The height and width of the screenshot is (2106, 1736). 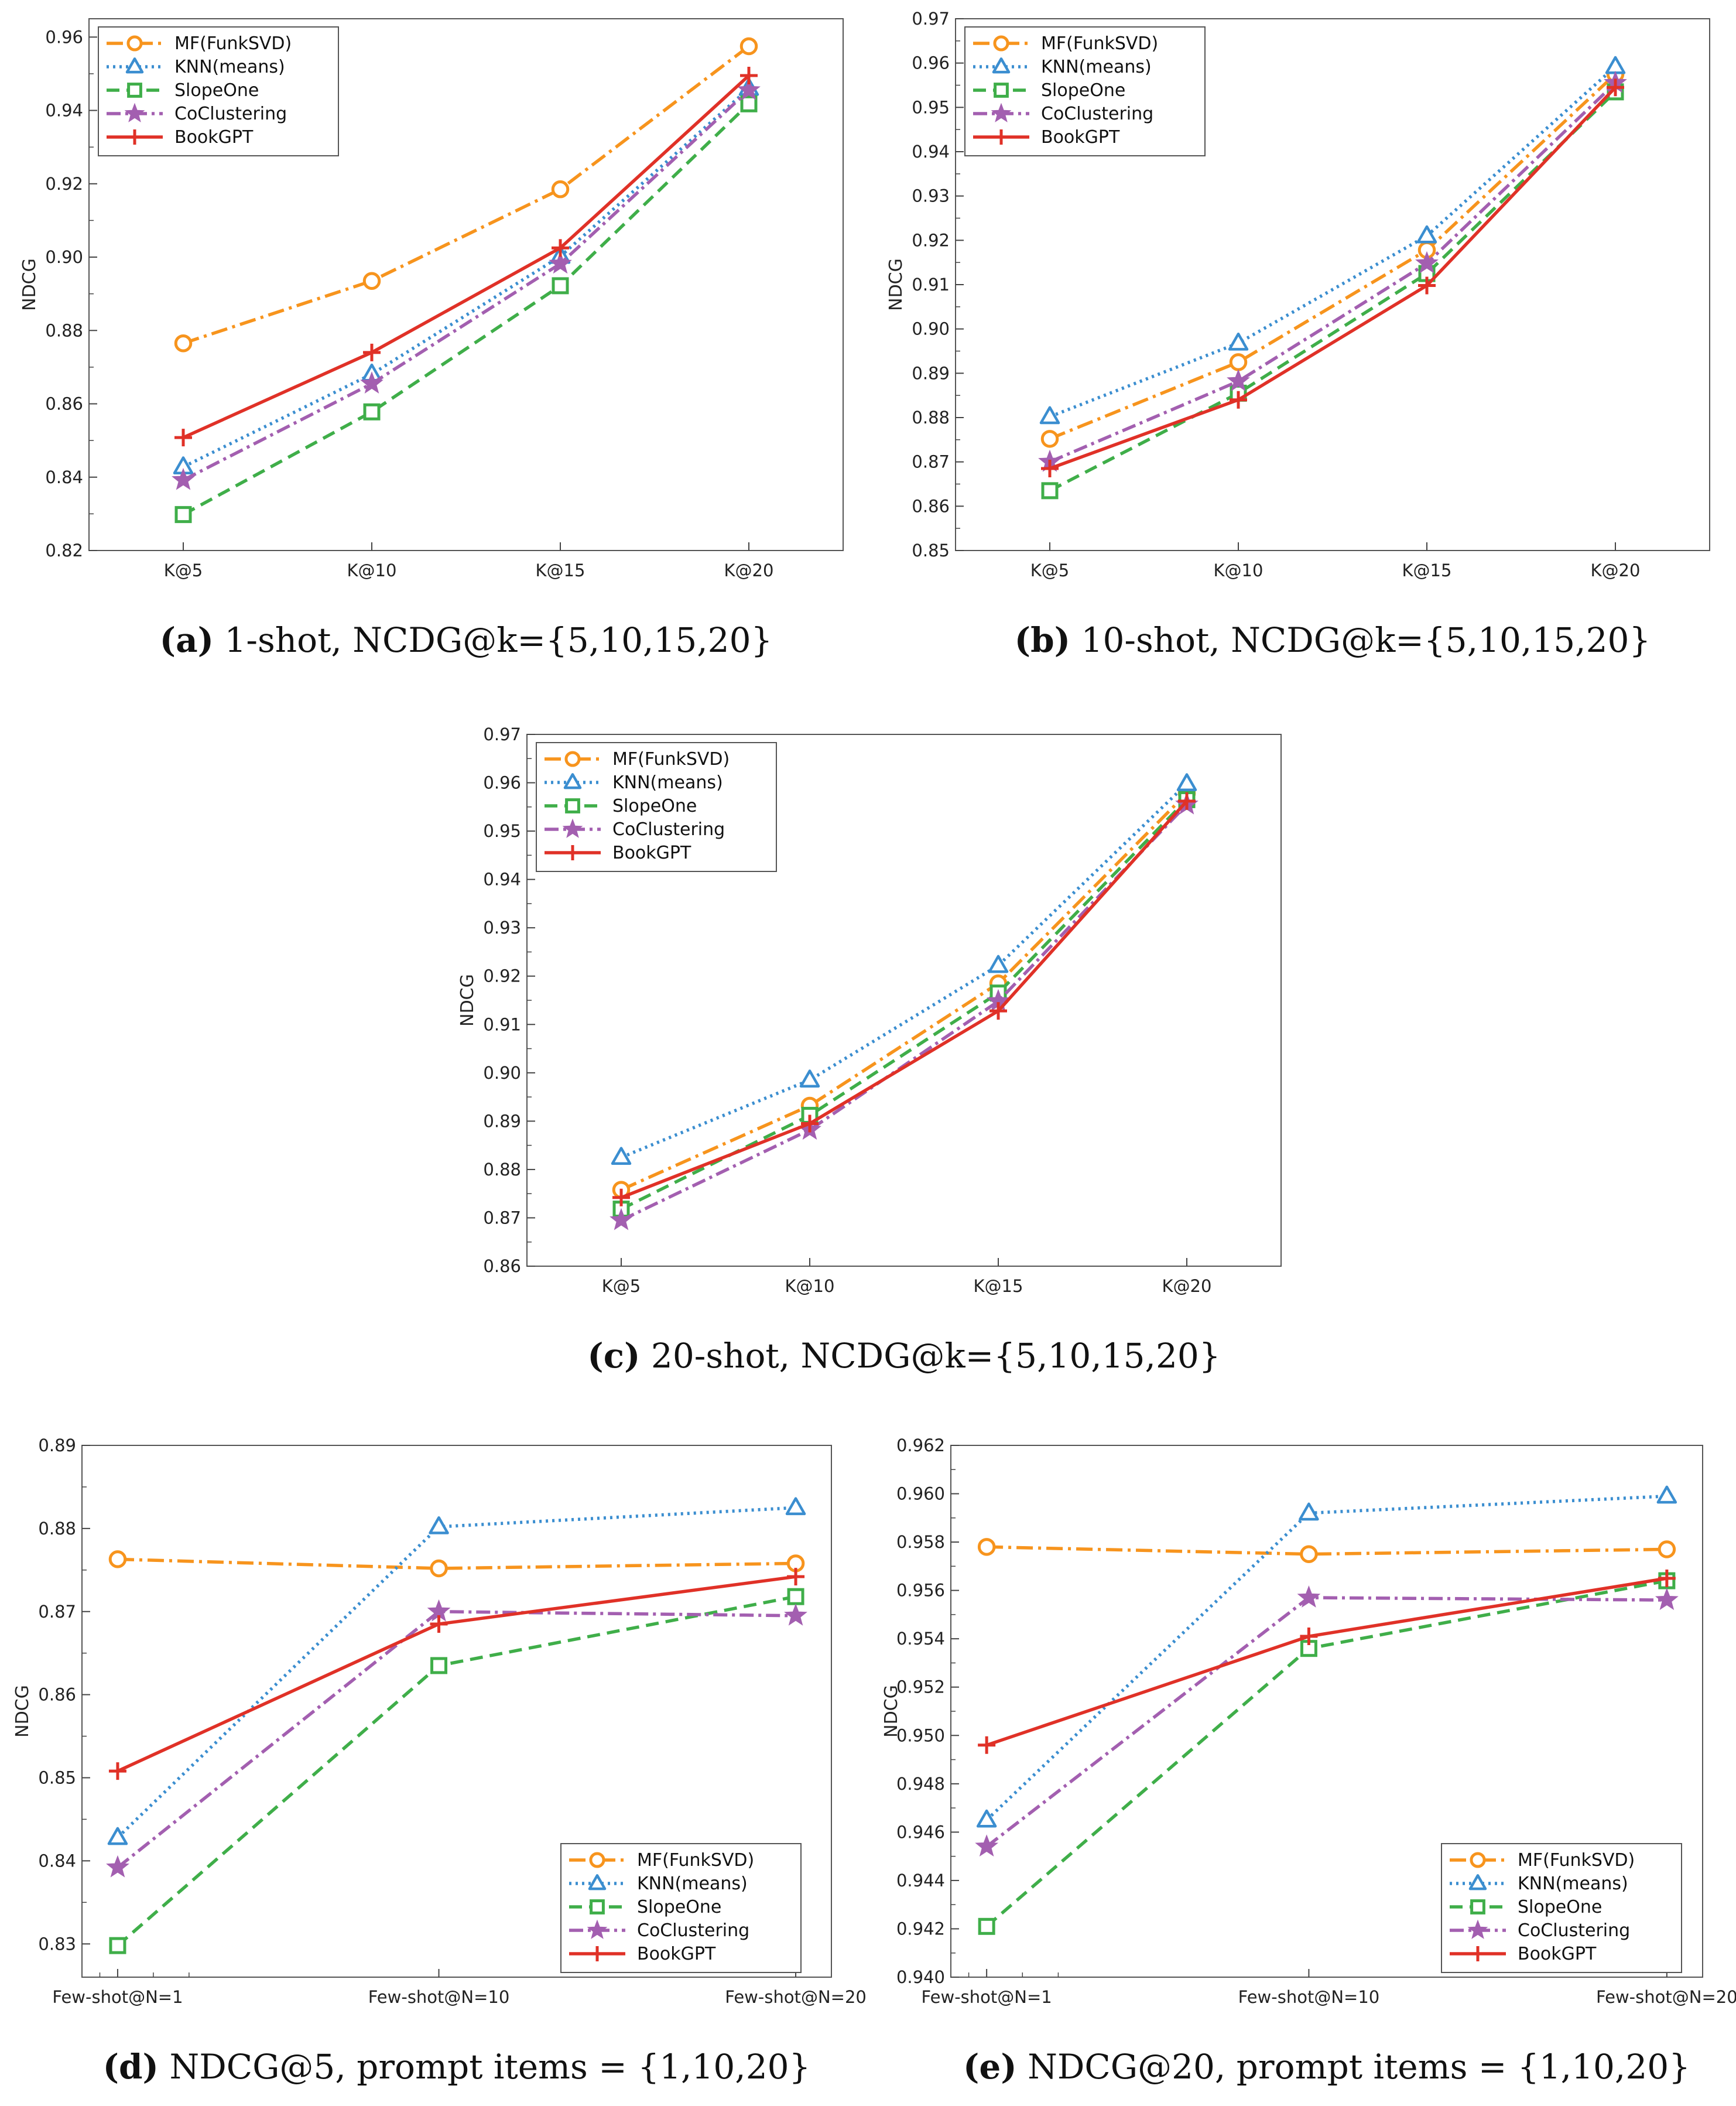 What do you see at coordinates (921, 1445) in the screenshot?
I see `y-tick-label: 0.962` at bounding box center [921, 1445].